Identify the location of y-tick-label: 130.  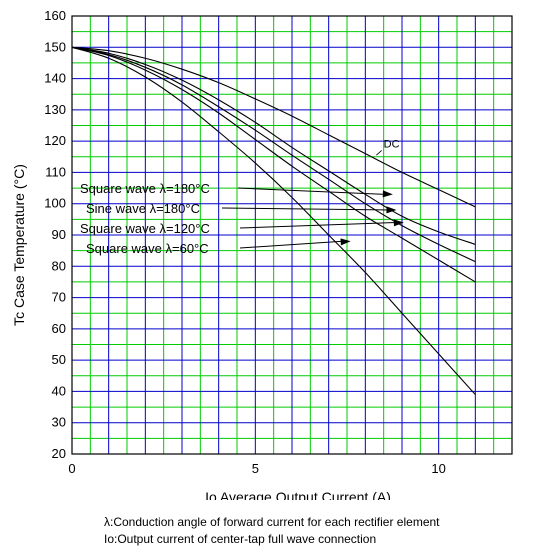
(55, 109).